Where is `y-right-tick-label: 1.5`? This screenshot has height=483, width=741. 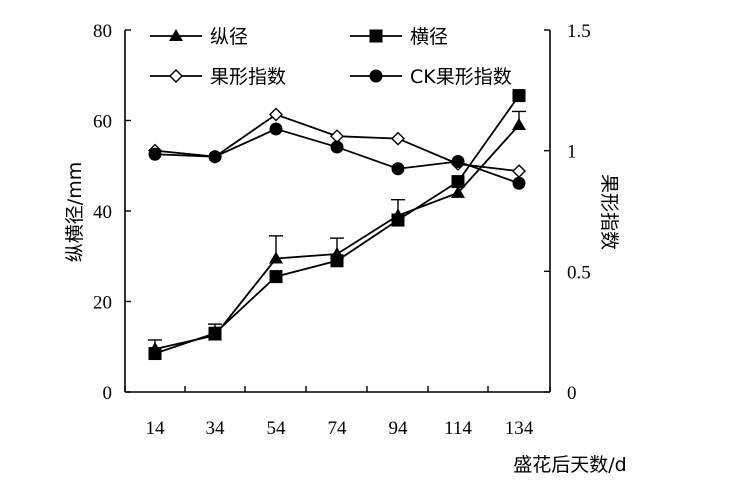 y-right-tick-label: 1.5 is located at coordinates (579, 31).